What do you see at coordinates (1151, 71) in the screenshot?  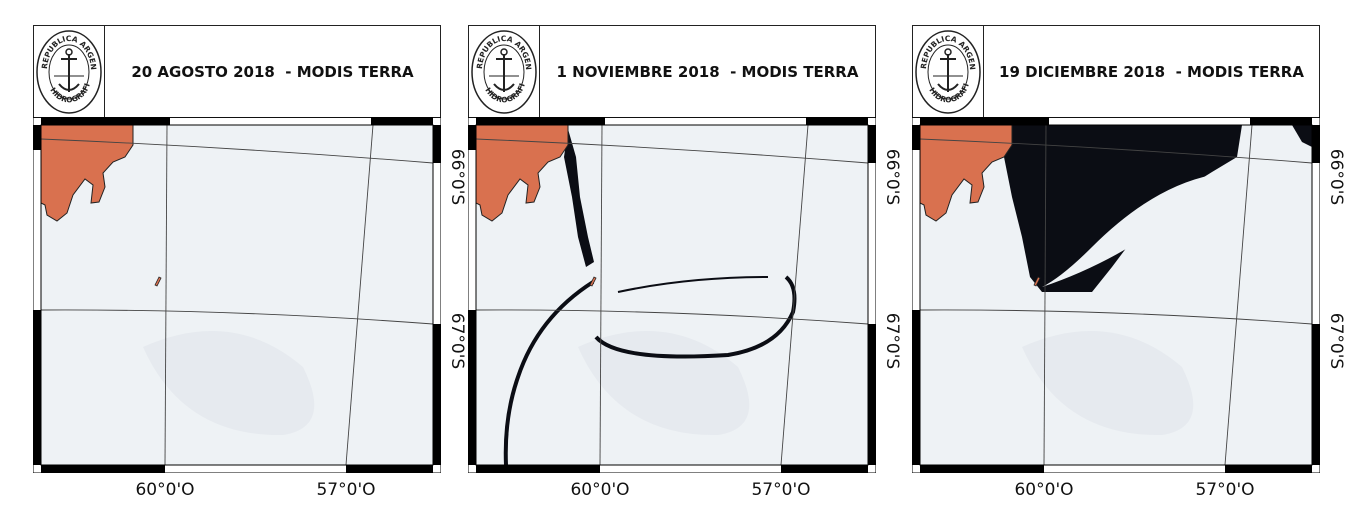 I see `panel-title: 19 DICIEMBRE 2018 - MODIS TERRA` at bounding box center [1151, 71].